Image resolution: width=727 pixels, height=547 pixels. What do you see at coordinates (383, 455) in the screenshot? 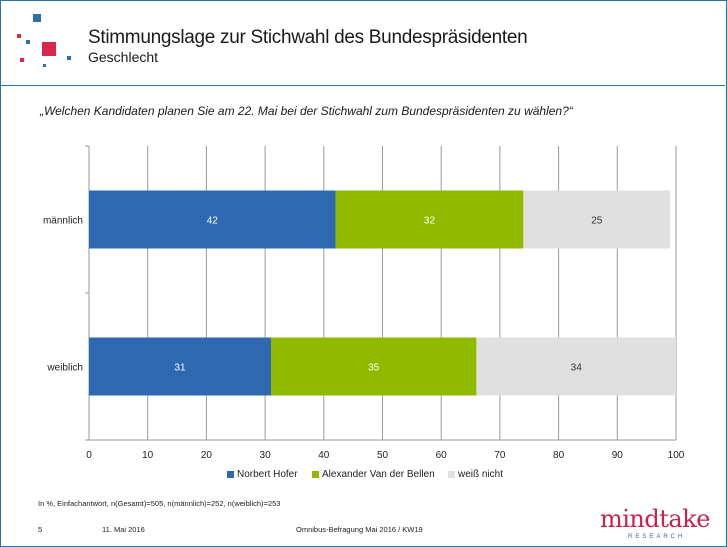
I see `x-tick-label-50: 50` at bounding box center [383, 455].